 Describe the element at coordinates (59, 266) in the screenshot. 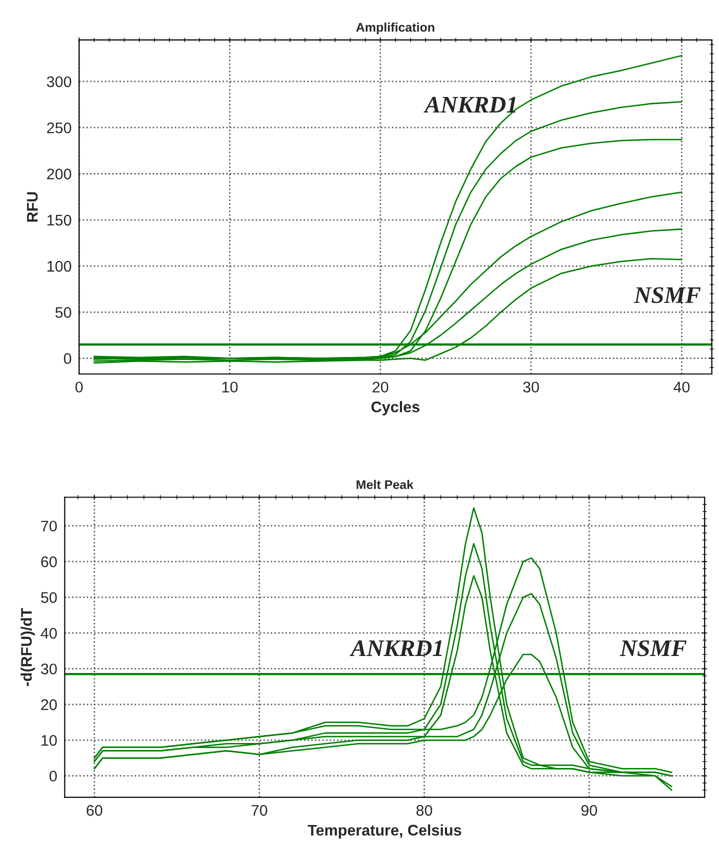

I see `y-tick-label: 100` at that location.